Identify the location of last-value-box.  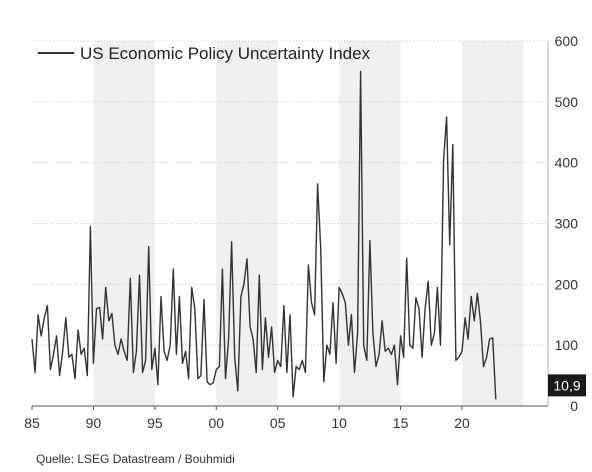
(567, 385).